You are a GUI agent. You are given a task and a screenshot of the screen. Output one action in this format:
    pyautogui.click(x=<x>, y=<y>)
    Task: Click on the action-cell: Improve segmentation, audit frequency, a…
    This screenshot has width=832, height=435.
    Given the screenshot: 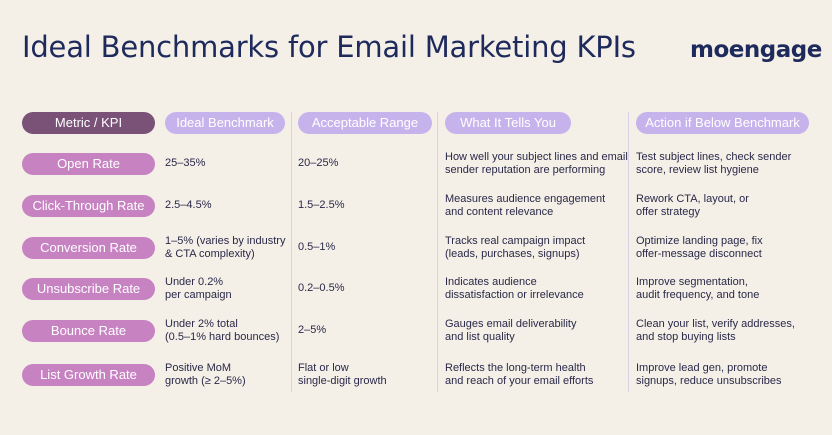 What is the action you would take?
    pyautogui.click(x=698, y=288)
    